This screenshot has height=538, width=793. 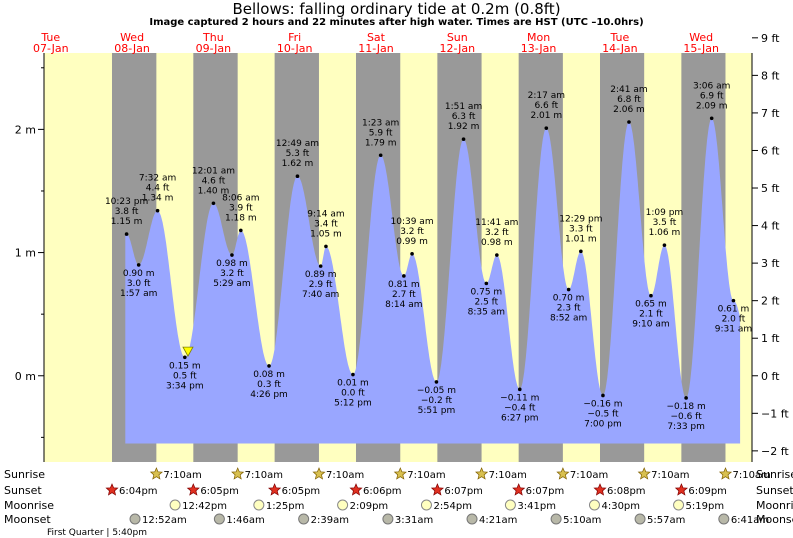 I want to click on low-tide-label: 0.3 ft, so click(x=269, y=385).